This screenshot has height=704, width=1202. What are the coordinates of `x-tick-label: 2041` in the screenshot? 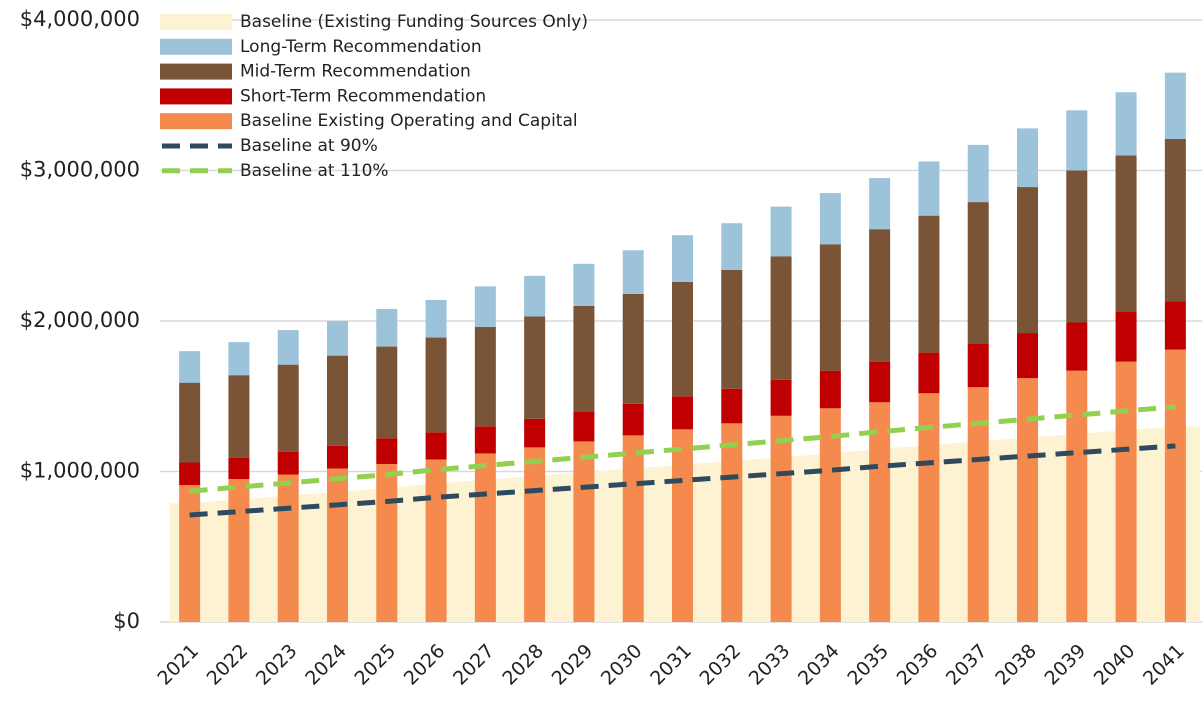 It's located at (1164, 665).